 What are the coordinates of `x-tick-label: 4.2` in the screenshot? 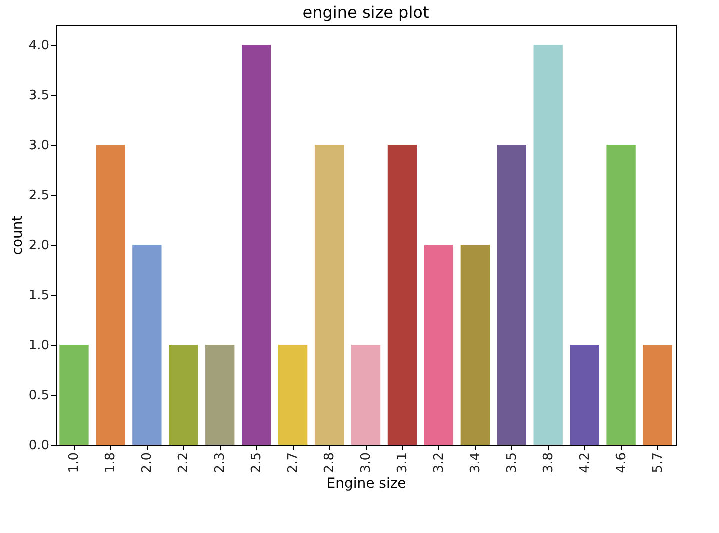 It's located at (585, 463).